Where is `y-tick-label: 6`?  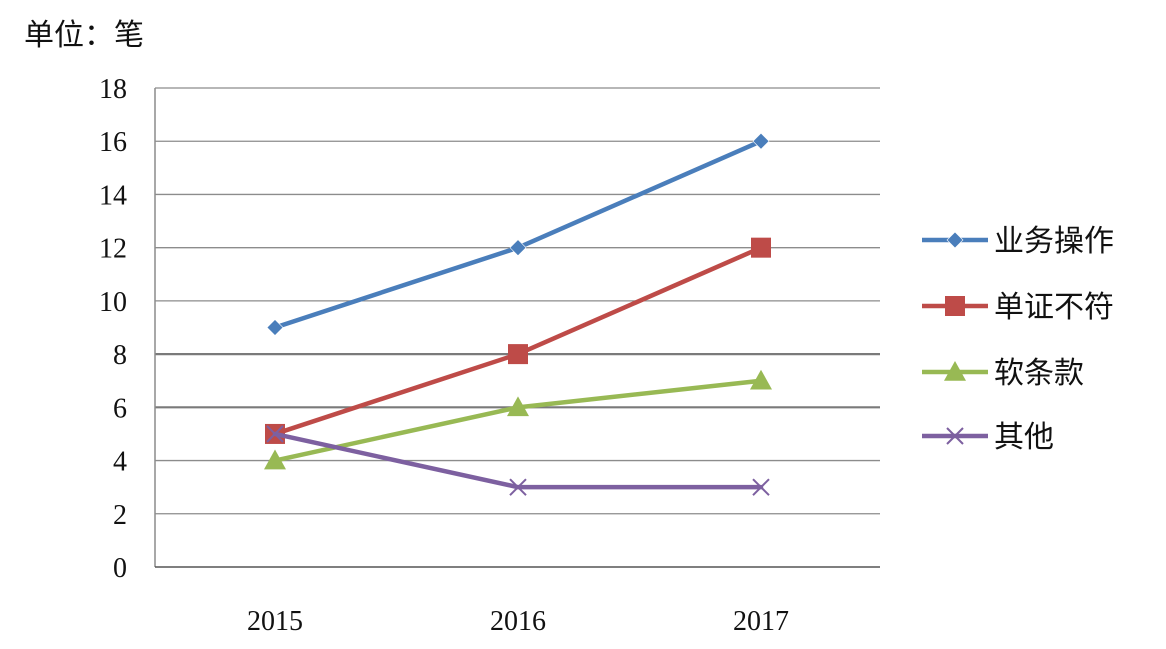
y-tick-label: 6 is located at coordinates (120, 408).